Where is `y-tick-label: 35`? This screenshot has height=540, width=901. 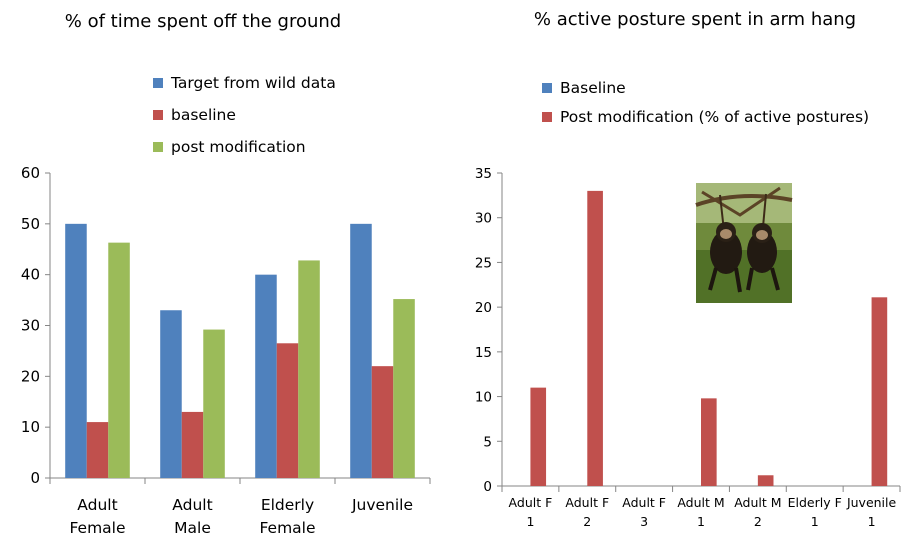 y-tick-label: 35 is located at coordinates (483, 174).